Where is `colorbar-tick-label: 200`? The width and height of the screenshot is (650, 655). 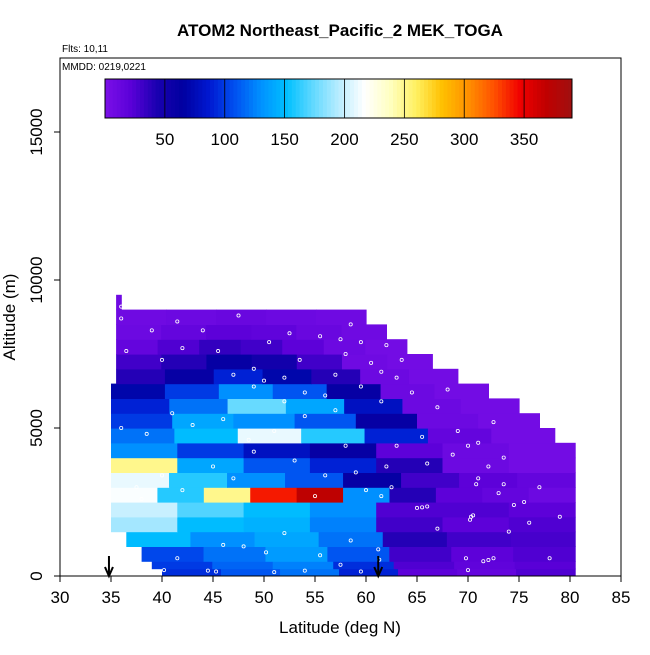
colorbar-tick-label: 200 is located at coordinates (344, 139).